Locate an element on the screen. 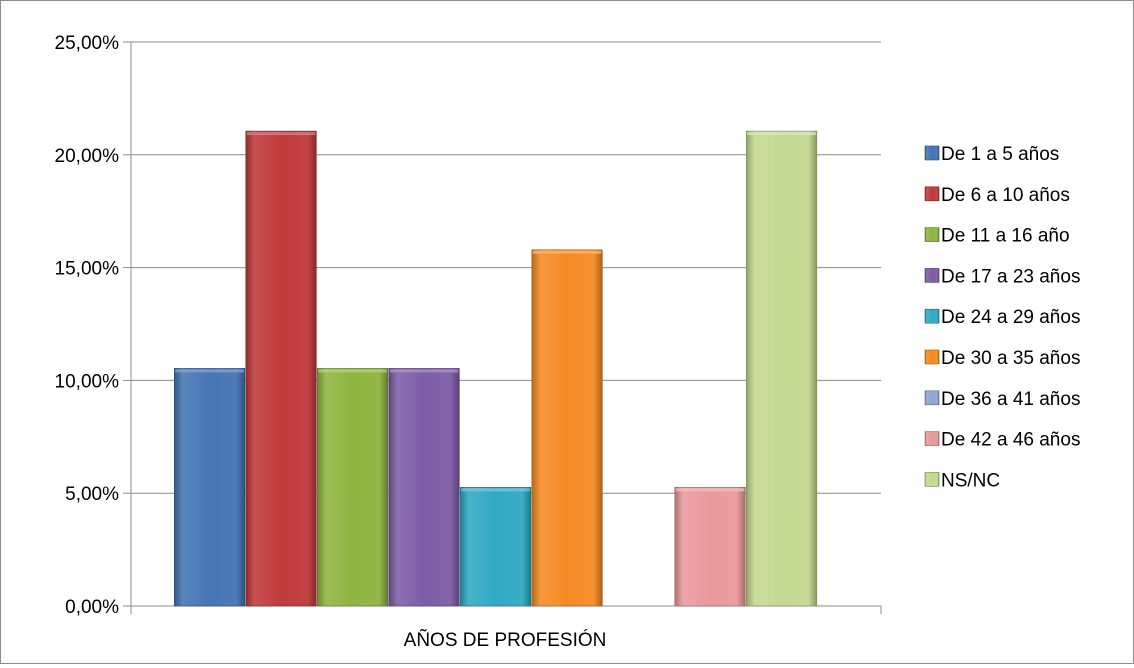 The height and width of the screenshot is (668, 1134). legend-item: NS/NC is located at coordinates (962, 480).